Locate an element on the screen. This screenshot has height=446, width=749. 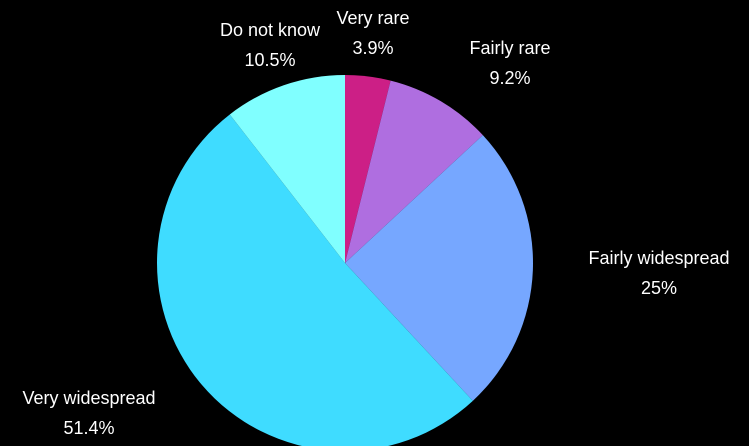
slice-value-fairly-widespread: 25% is located at coordinates (659, 288).